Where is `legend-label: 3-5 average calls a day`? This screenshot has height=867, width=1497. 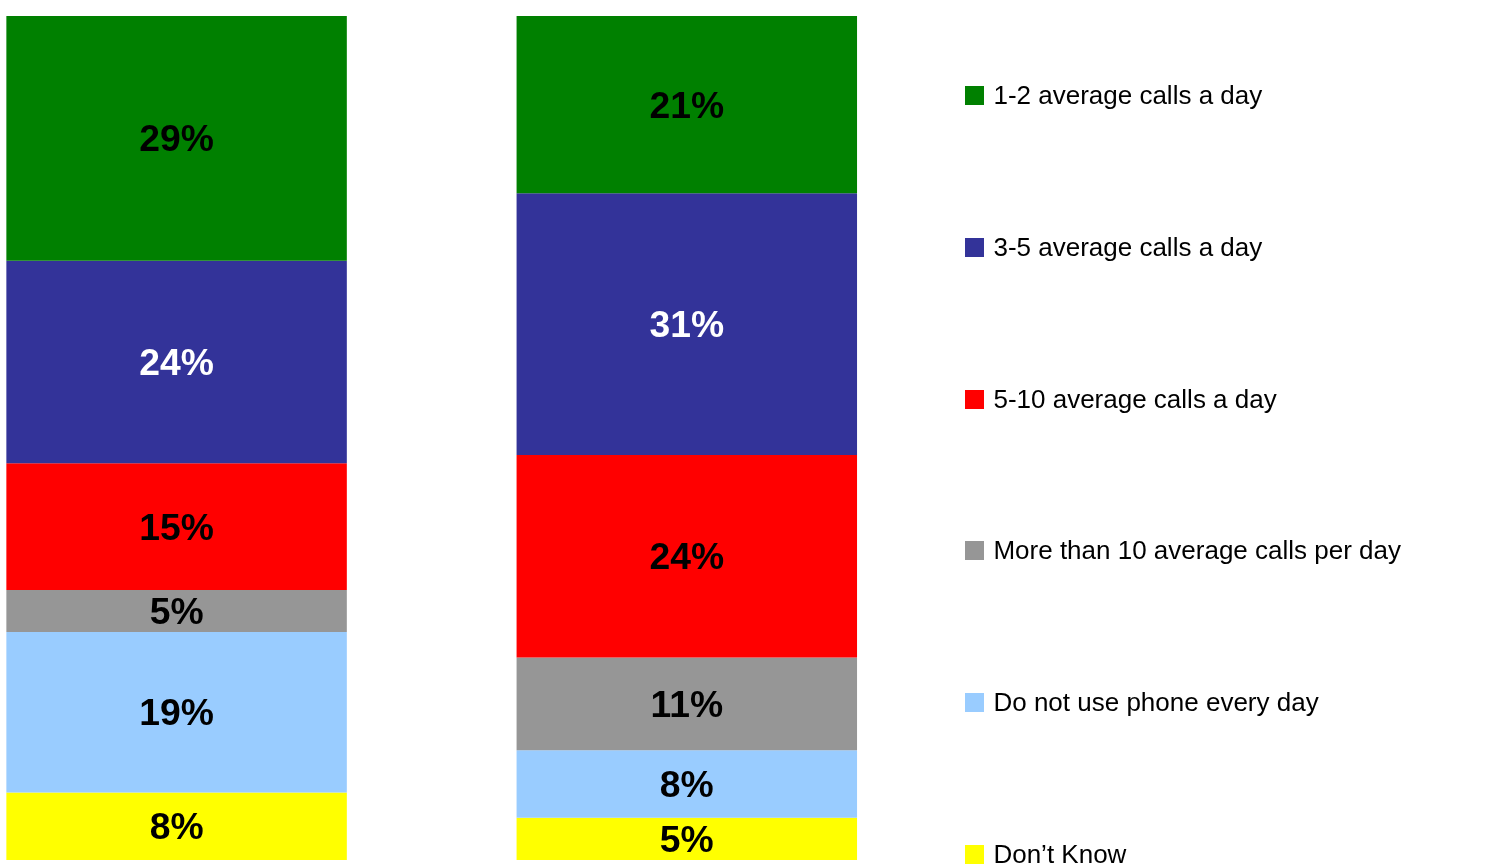
legend-label: 3-5 average calls a day is located at coordinates (1128, 247).